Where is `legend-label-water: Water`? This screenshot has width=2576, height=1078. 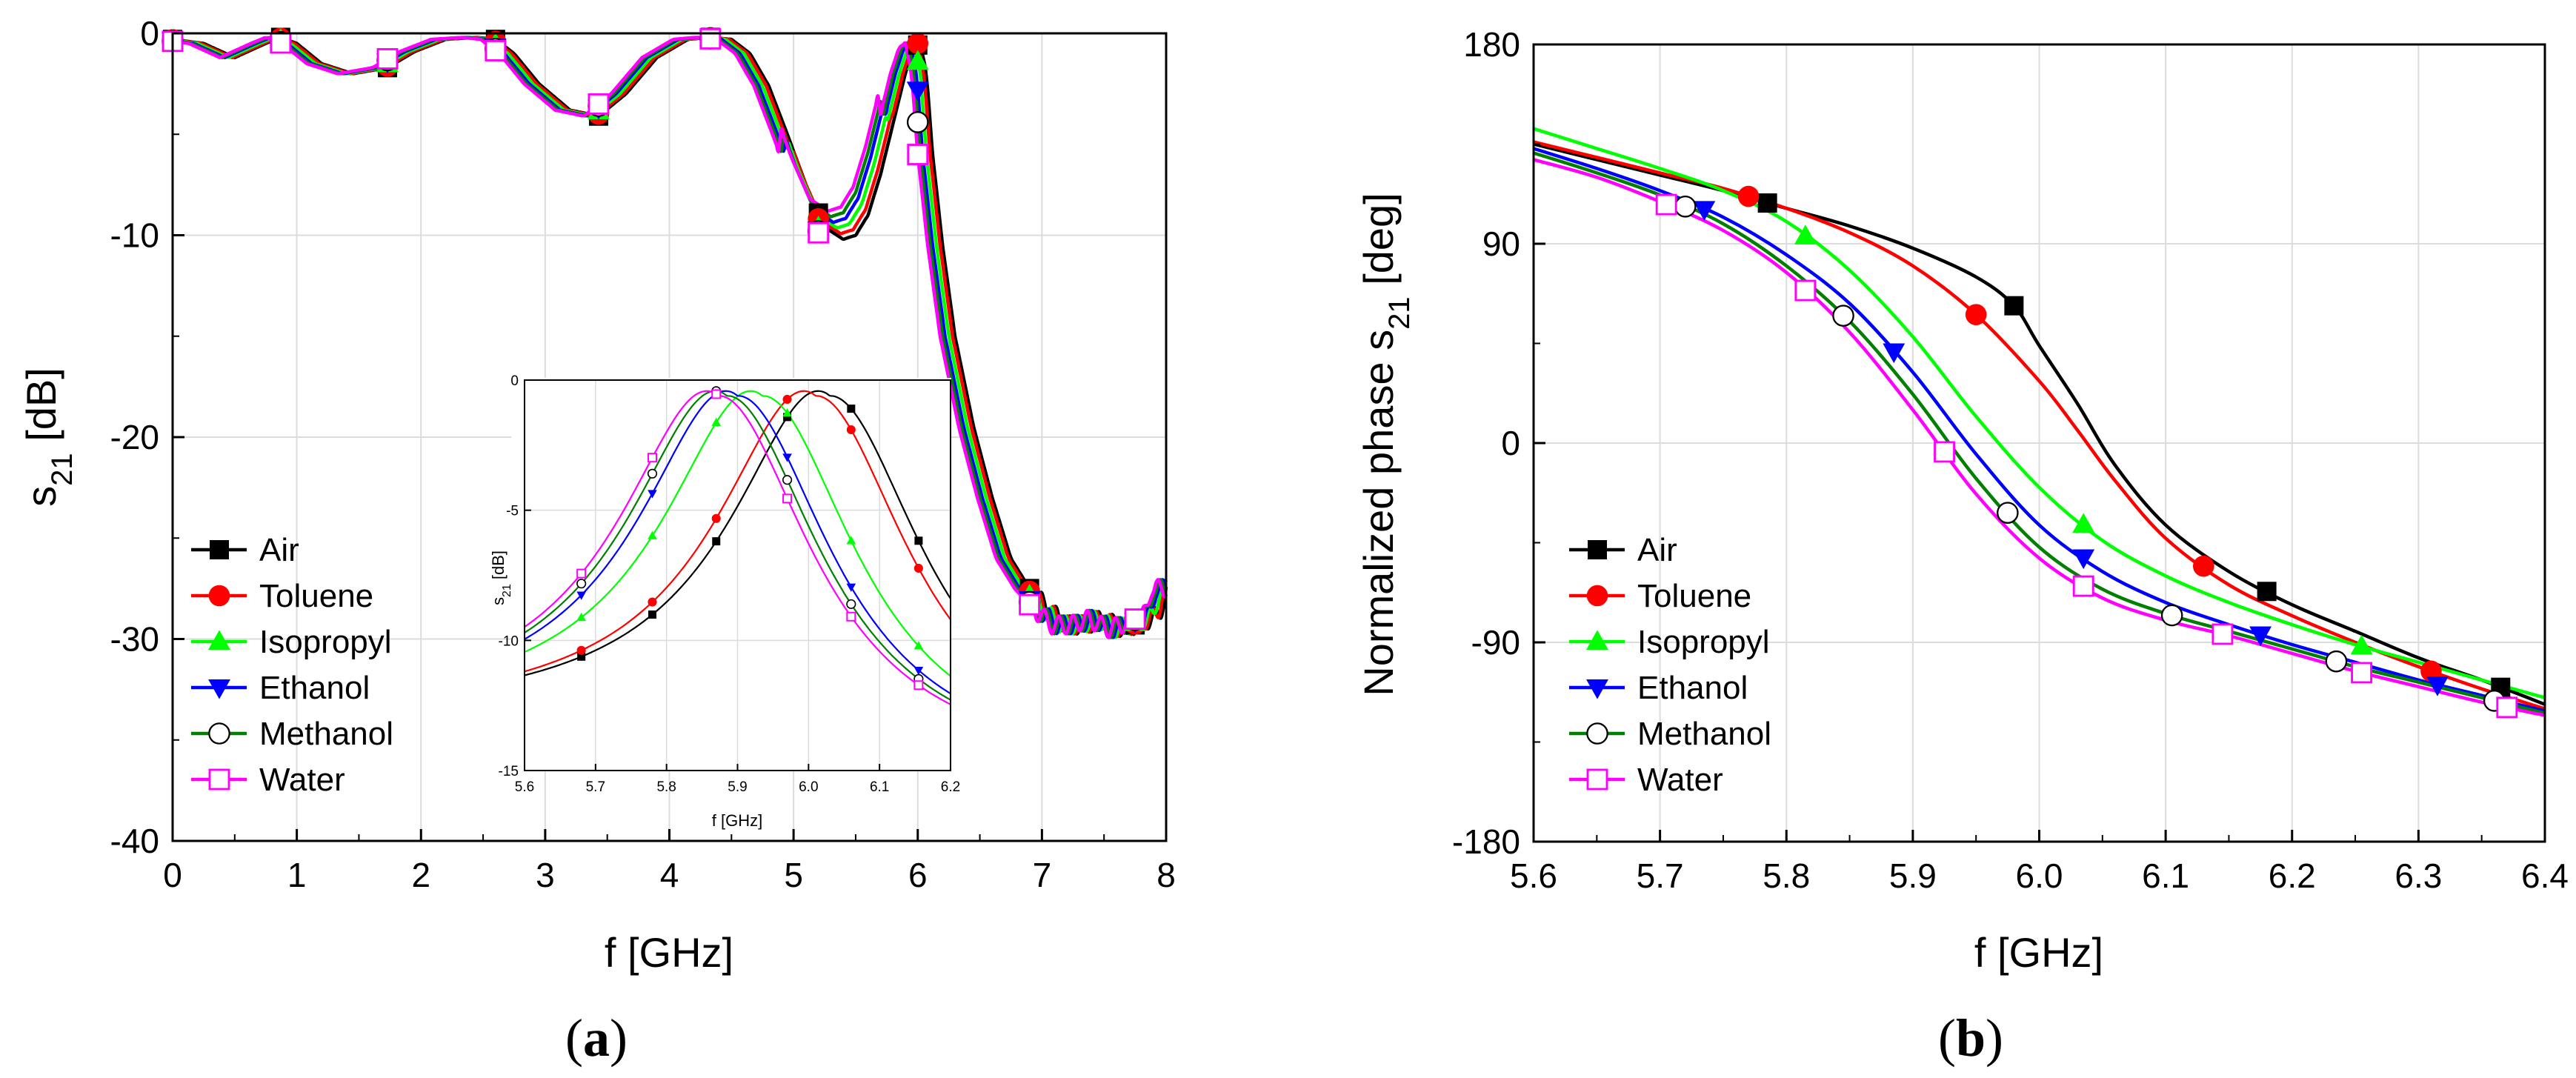
legend-label-water: Water is located at coordinates (302, 780).